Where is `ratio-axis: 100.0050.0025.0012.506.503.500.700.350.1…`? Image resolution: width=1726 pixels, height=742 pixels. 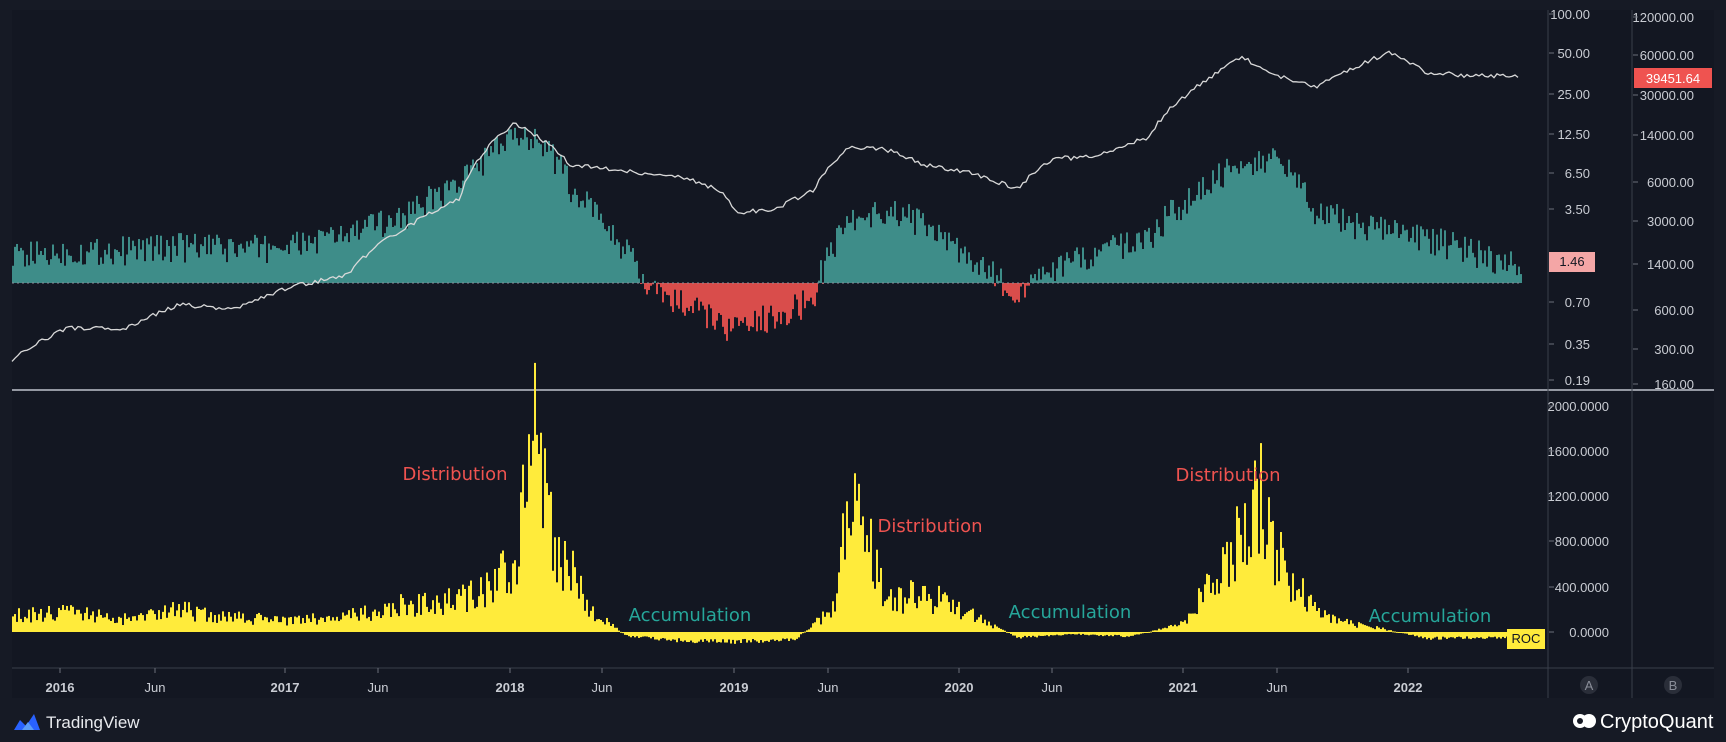 ratio-axis: 100.0050.0025.0012.506.503.500.700.350.1… is located at coordinates (1569, 197).